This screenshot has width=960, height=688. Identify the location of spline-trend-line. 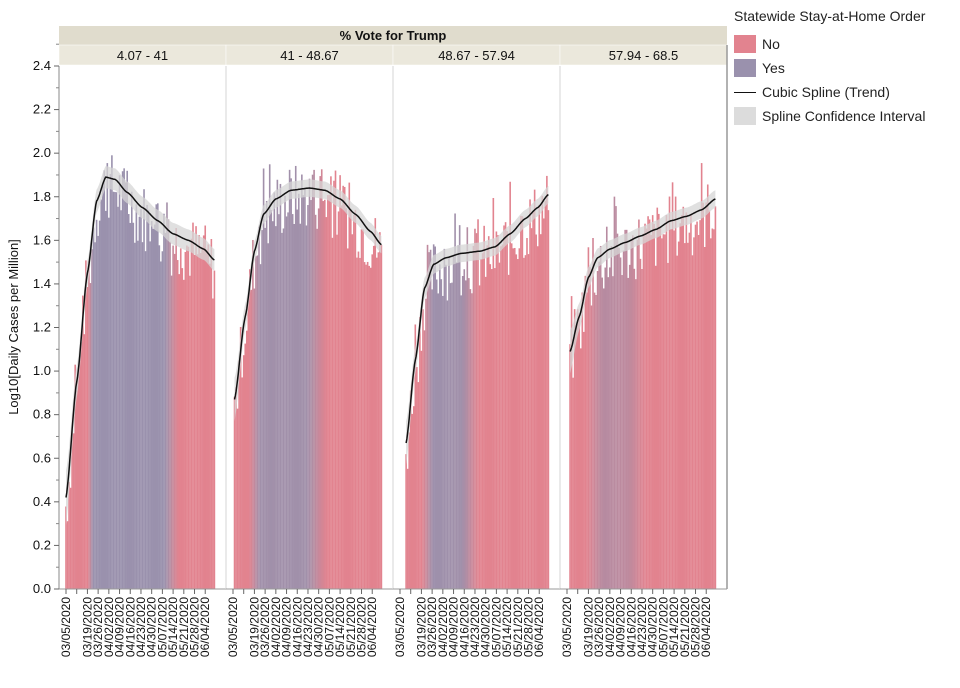
(642, 275).